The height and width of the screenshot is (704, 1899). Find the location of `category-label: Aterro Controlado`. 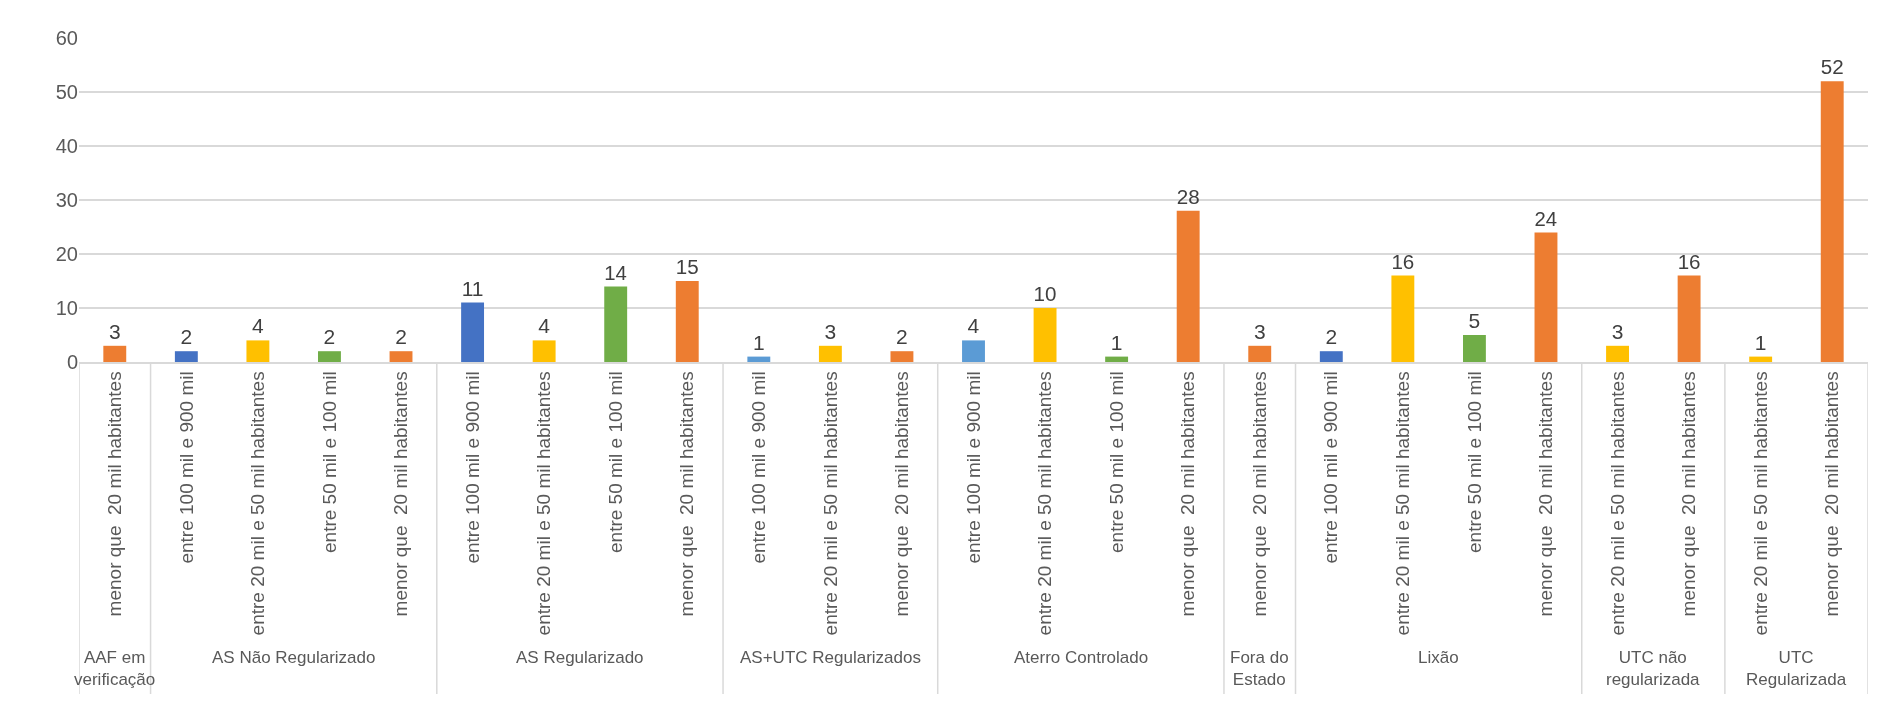

category-label: Aterro Controlado is located at coordinates (1081, 657).